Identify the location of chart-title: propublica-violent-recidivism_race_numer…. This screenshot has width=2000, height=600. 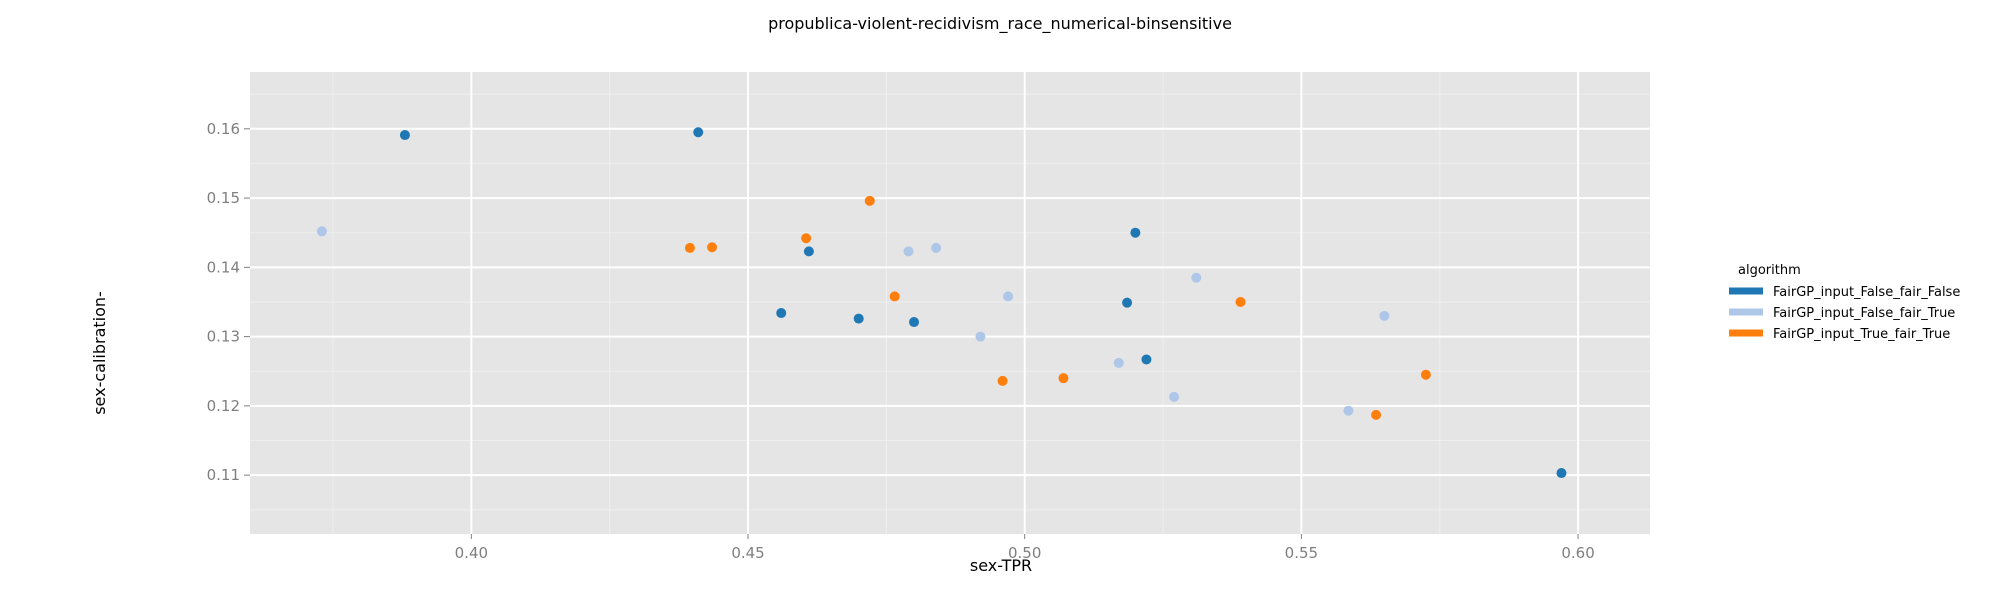
(1000, 24).